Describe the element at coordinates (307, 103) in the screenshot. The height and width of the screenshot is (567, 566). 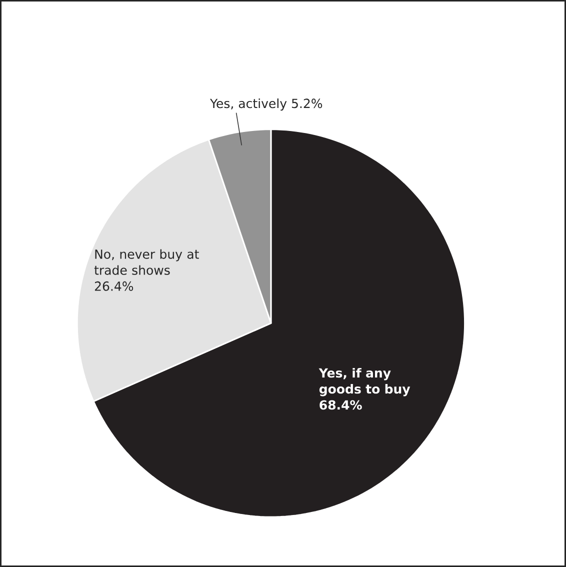
I see `data-label: 5.2%` at that location.